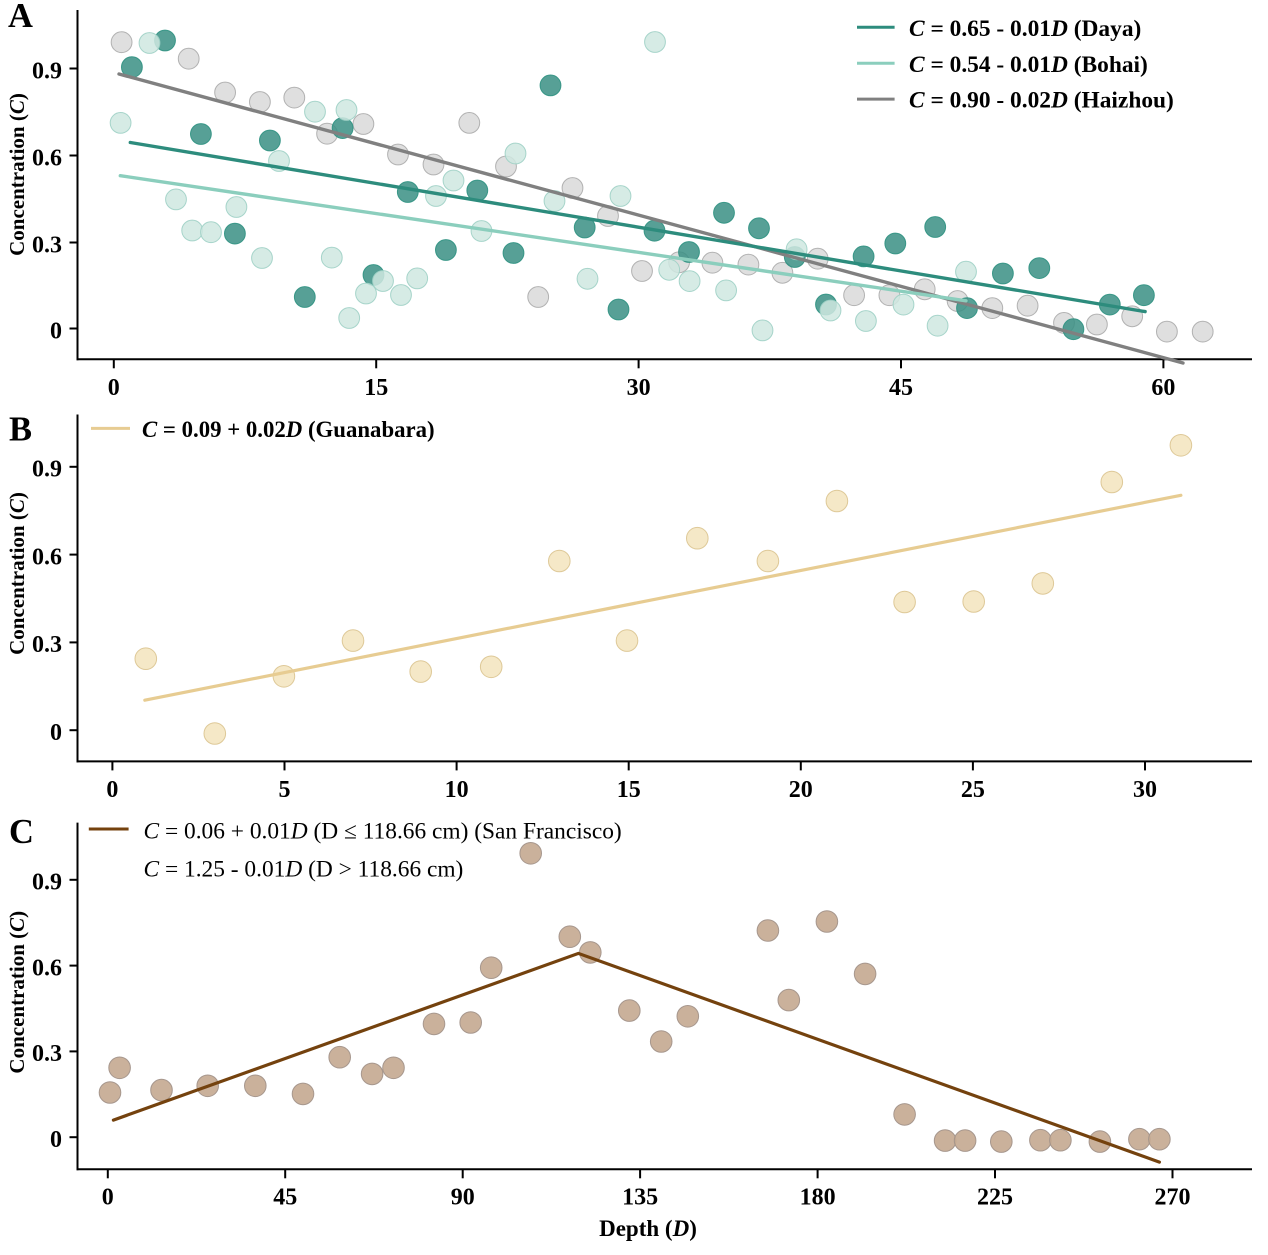 The image size is (1268, 1255). What do you see at coordinates (648, 1228) in the screenshot?
I see `svg-text: Depth (D)` at bounding box center [648, 1228].